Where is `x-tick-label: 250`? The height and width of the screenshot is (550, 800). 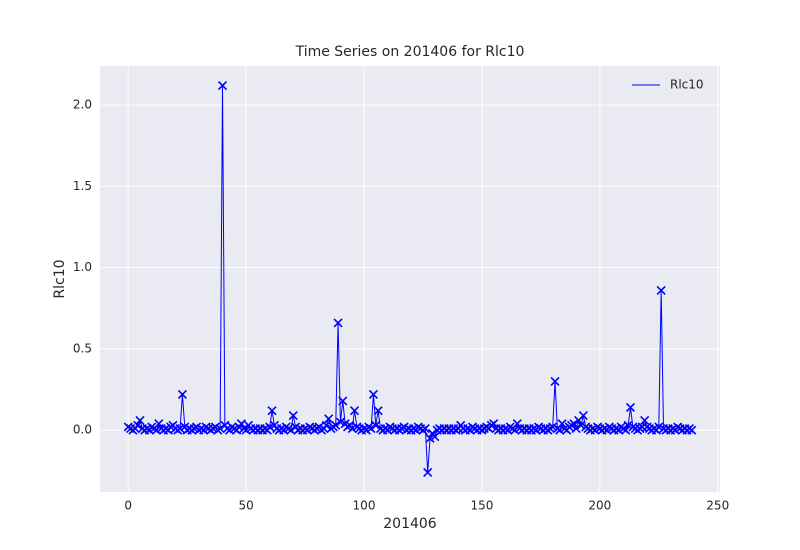
x-tick-label: 250 is located at coordinates (717, 506).